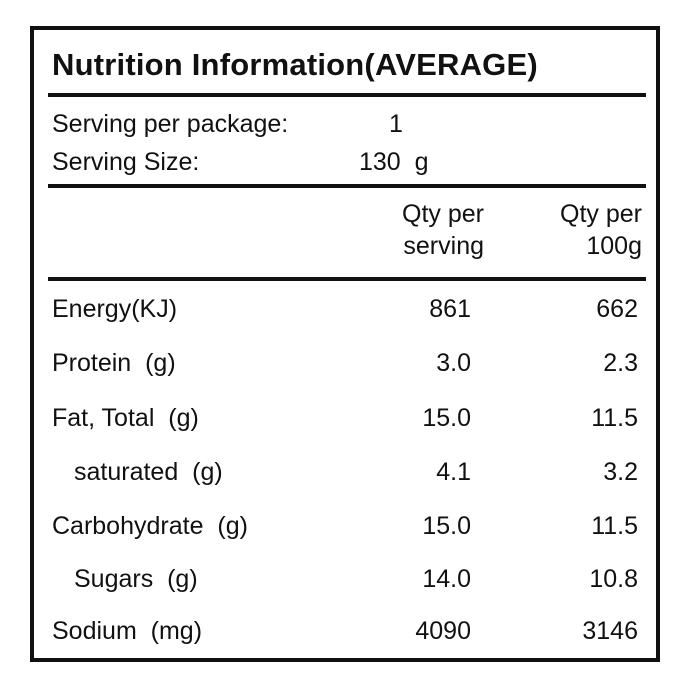  Describe the element at coordinates (114, 363) in the screenshot. I see `nutrient-label: Protein (g)` at that location.